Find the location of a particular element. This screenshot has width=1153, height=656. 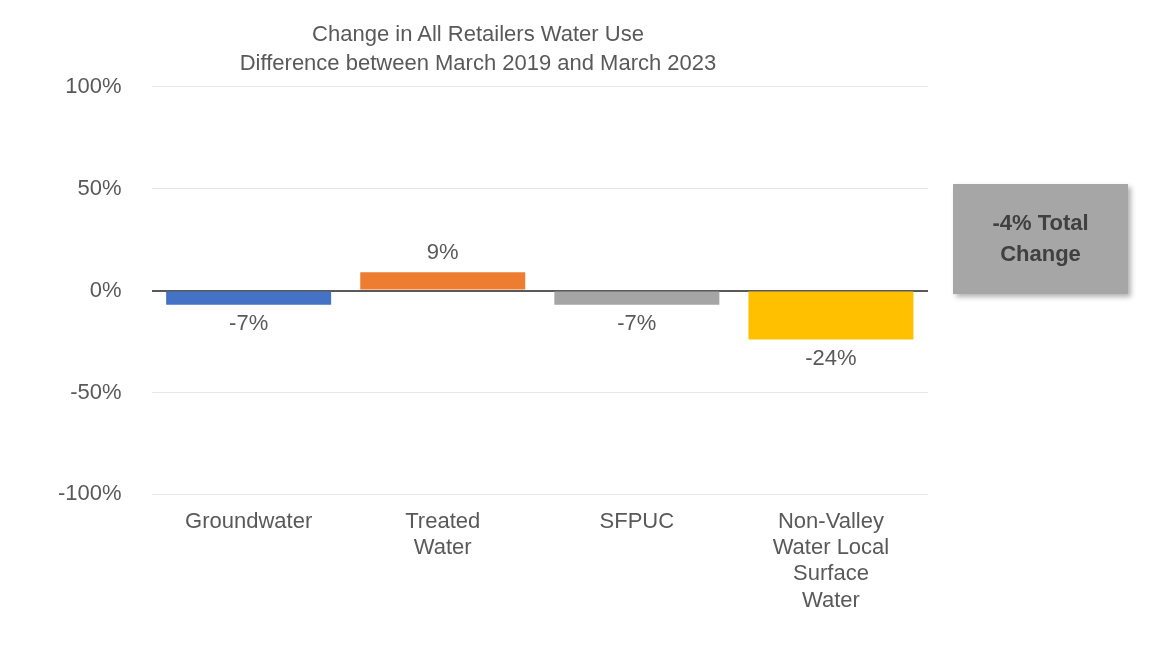

chart-title: Change in All Retailers Water Use is located at coordinates (478, 34).